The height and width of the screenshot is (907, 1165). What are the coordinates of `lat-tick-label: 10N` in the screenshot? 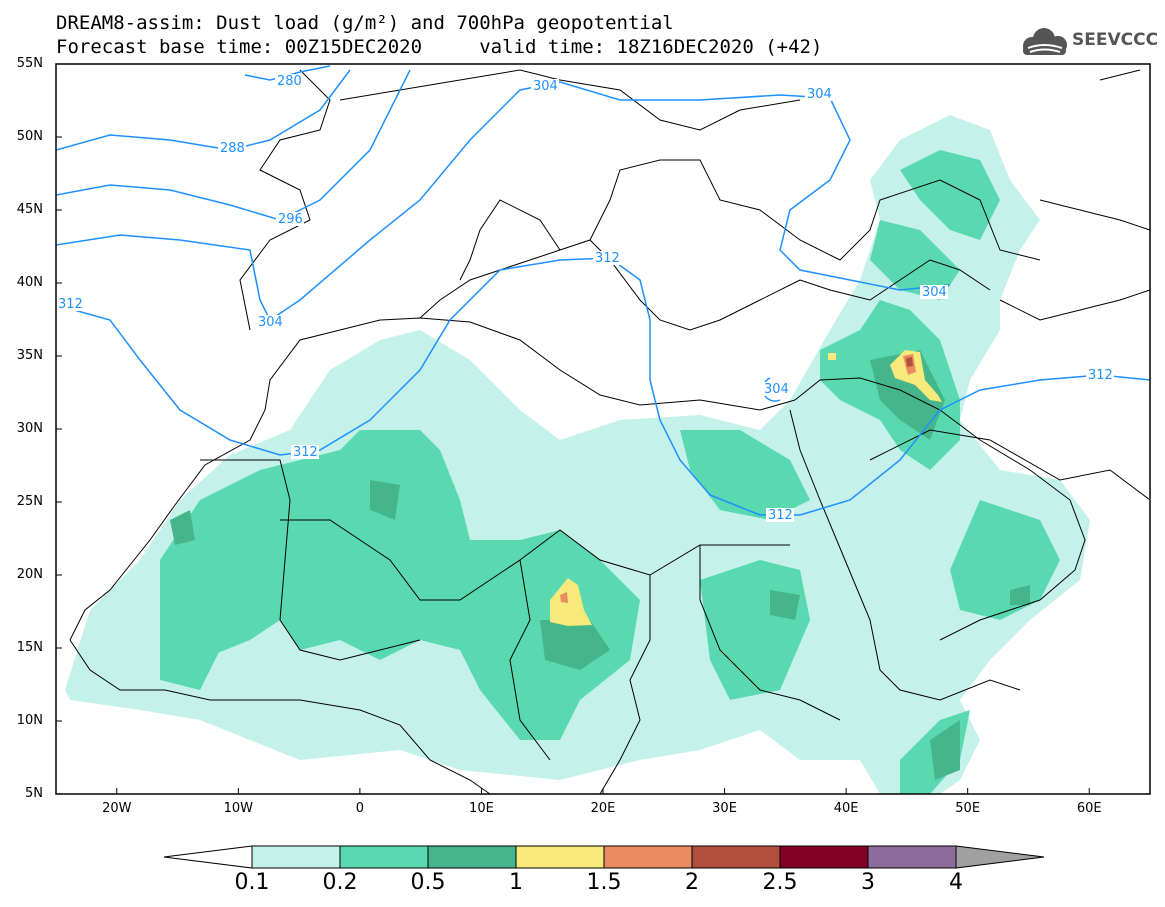 It's located at (29, 720).